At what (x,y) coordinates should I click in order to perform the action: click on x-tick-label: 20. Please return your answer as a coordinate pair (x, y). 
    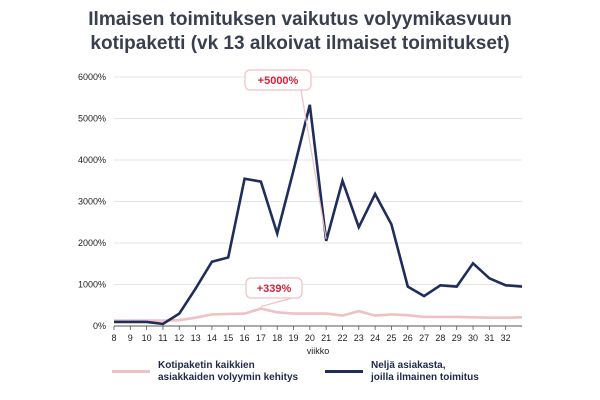
    Looking at the image, I should click on (310, 338).